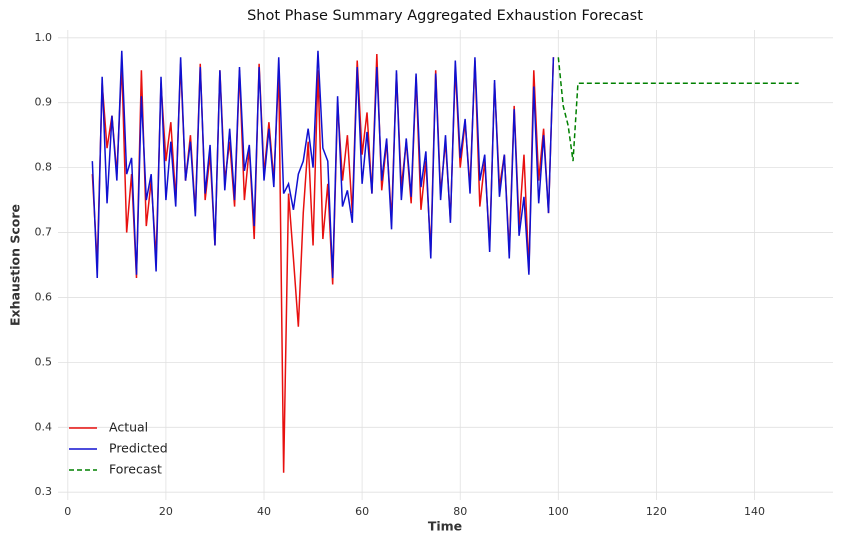 Image resolution: width=842 pixels, height=544 pixels. Describe the element at coordinates (460, 511) in the screenshot. I see `x-tick-label: 80` at that location.